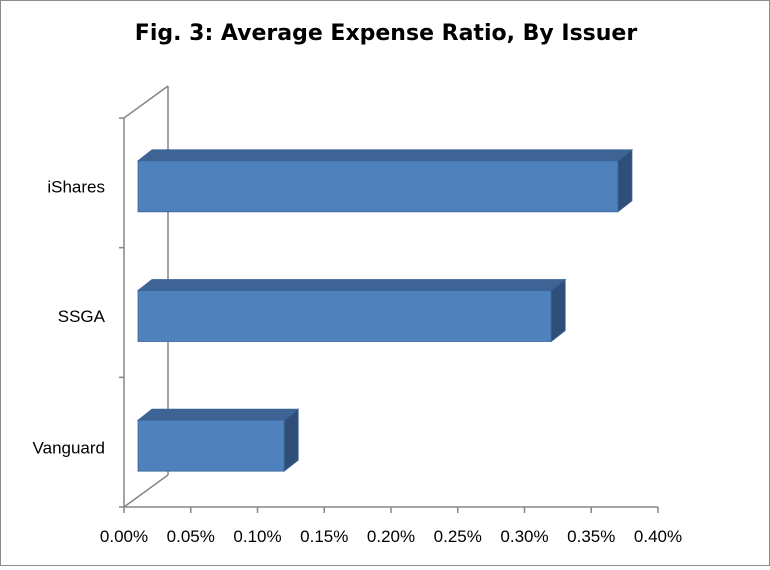 Image resolution: width=770 pixels, height=570 pixels. I want to click on x-tick-label: 0.05%, so click(191, 536).